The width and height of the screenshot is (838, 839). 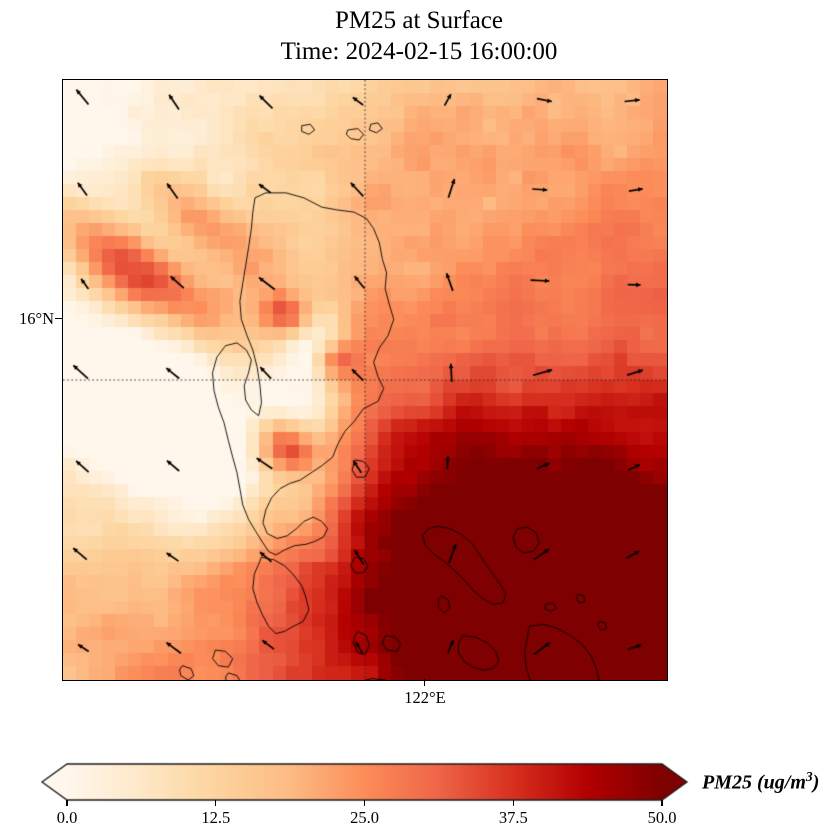 What do you see at coordinates (36, 318) in the screenshot?
I see `y-axis-tick-label-16n: 16°N` at bounding box center [36, 318].